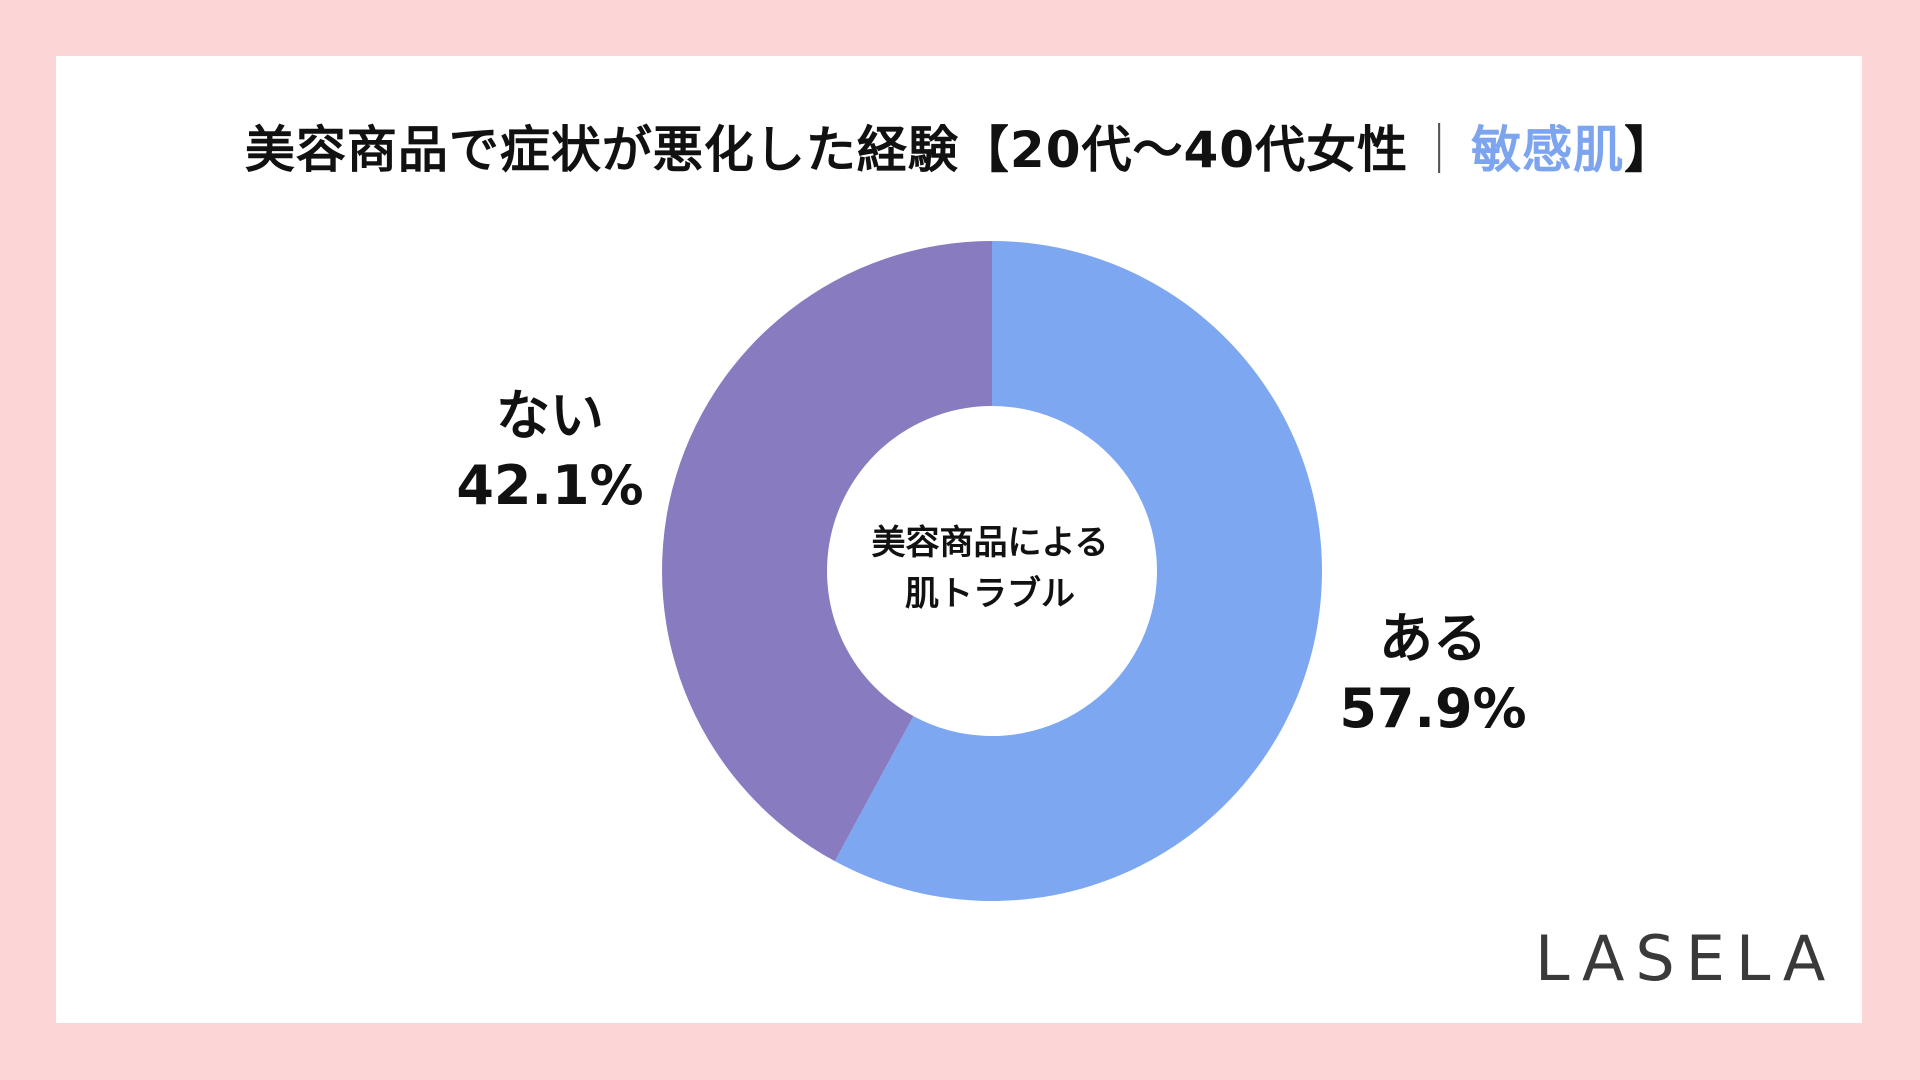 The width and height of the screenshot is (1920, 1080). What do you see at coordinates (826, 150) in the screenshot?
I see `title-main: 美容商品で症状が悪化した経験【20代〜40代女性` at bounding box center [826, 150].